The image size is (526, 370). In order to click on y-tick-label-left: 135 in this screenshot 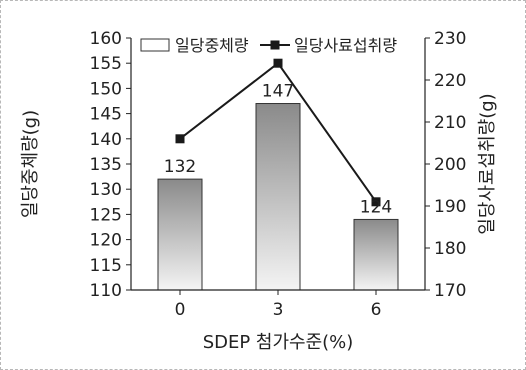, I will do `click(106, 165)`.